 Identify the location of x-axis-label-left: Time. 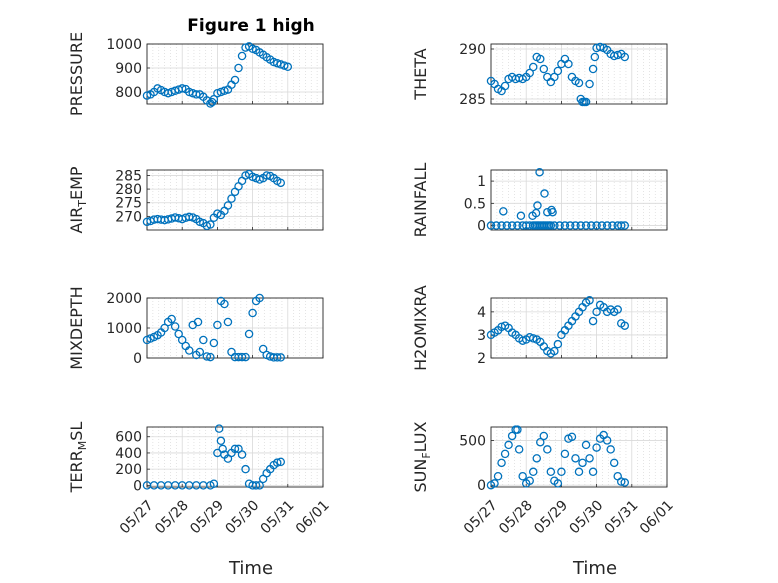
(250, 568).